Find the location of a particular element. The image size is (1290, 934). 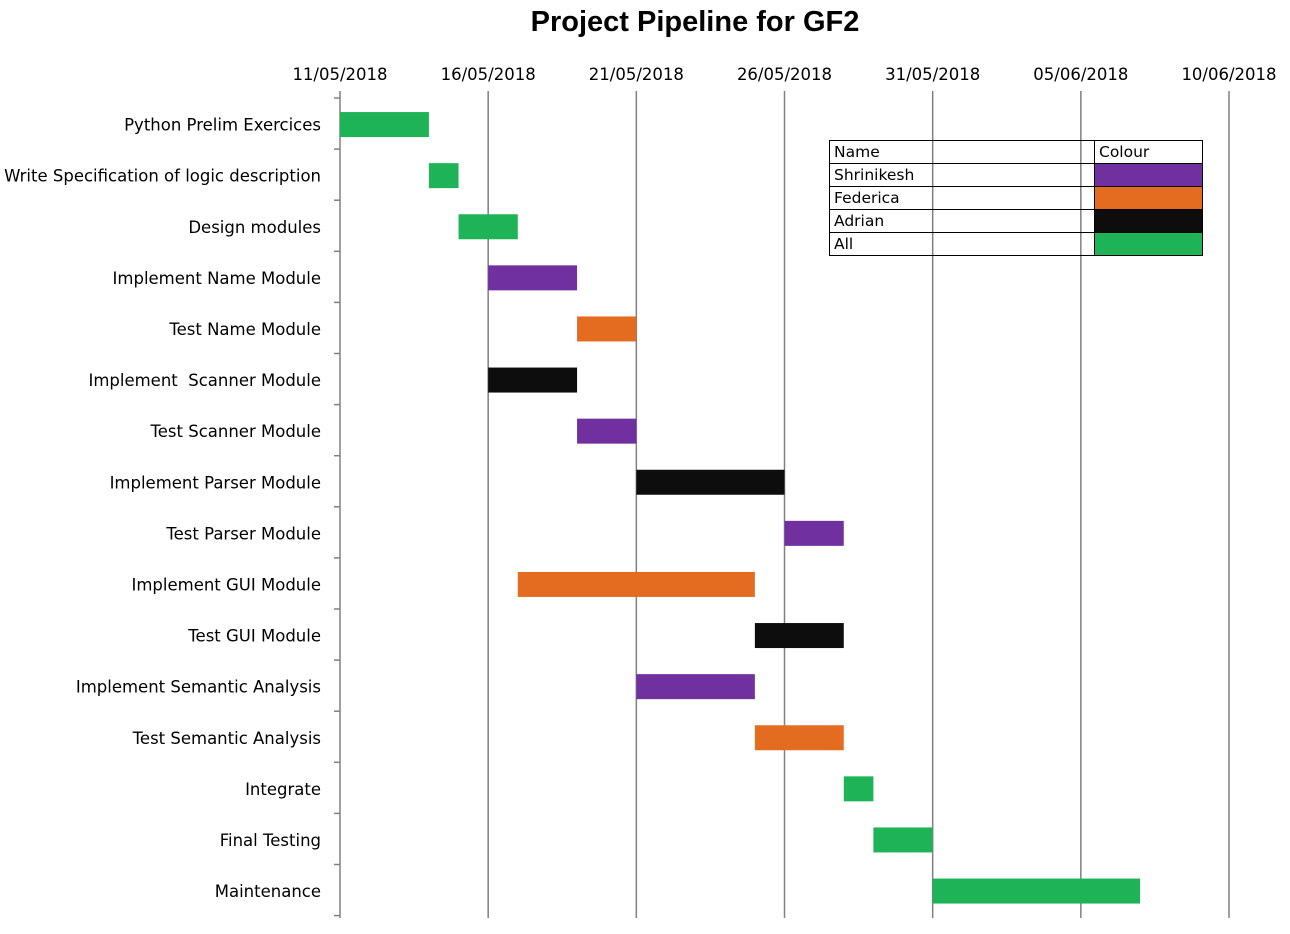

x-tick-label: 11/05/2018 is located at coordinates (339, 74).